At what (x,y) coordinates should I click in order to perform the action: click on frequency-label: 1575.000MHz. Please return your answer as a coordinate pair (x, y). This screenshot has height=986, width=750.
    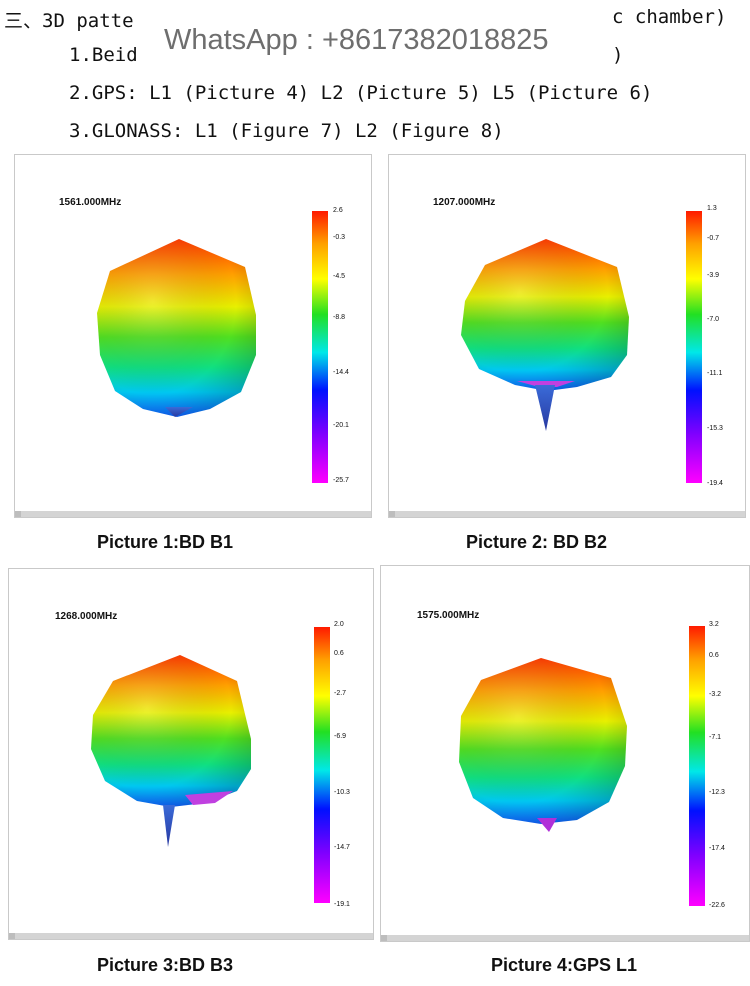
    Looking at the image, I should click on (448, 615).